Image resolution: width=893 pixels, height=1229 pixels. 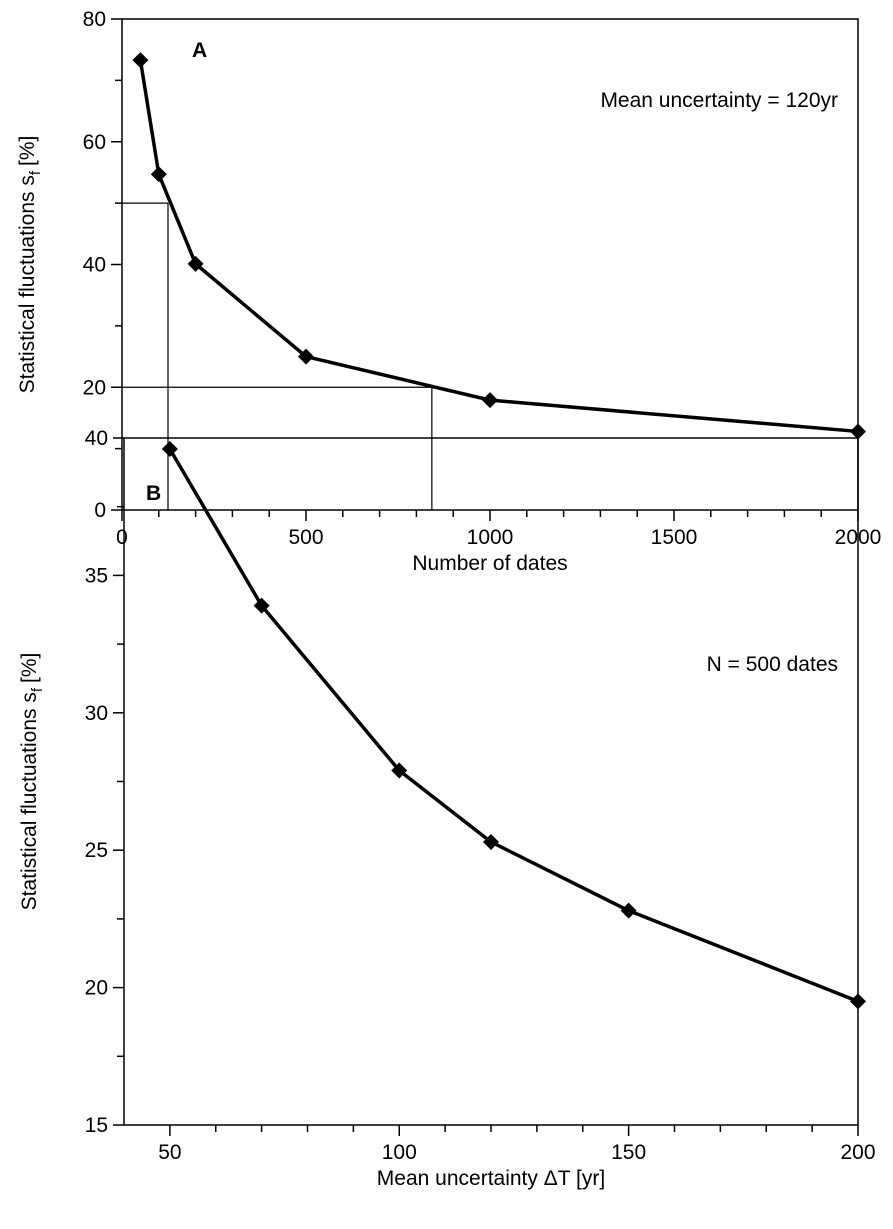 I want to click on x-tick-label: 500, so click(x=305, y=537).